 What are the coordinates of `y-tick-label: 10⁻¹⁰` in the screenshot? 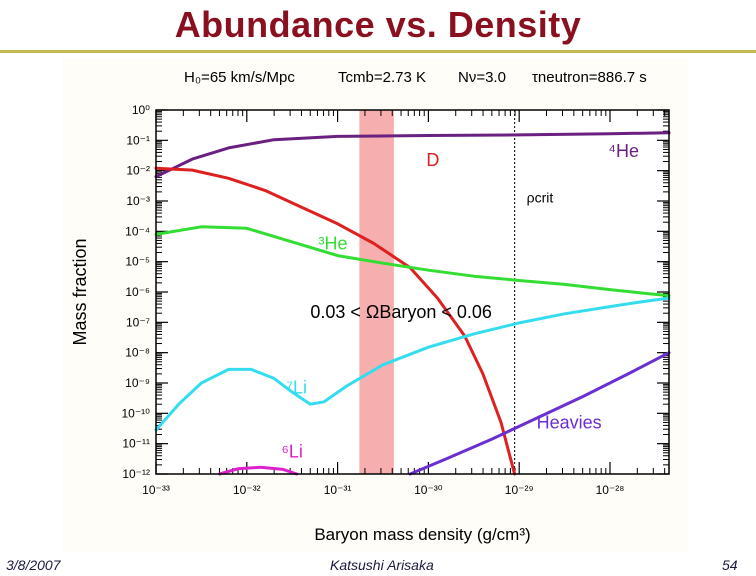 It's located at (136, 413).